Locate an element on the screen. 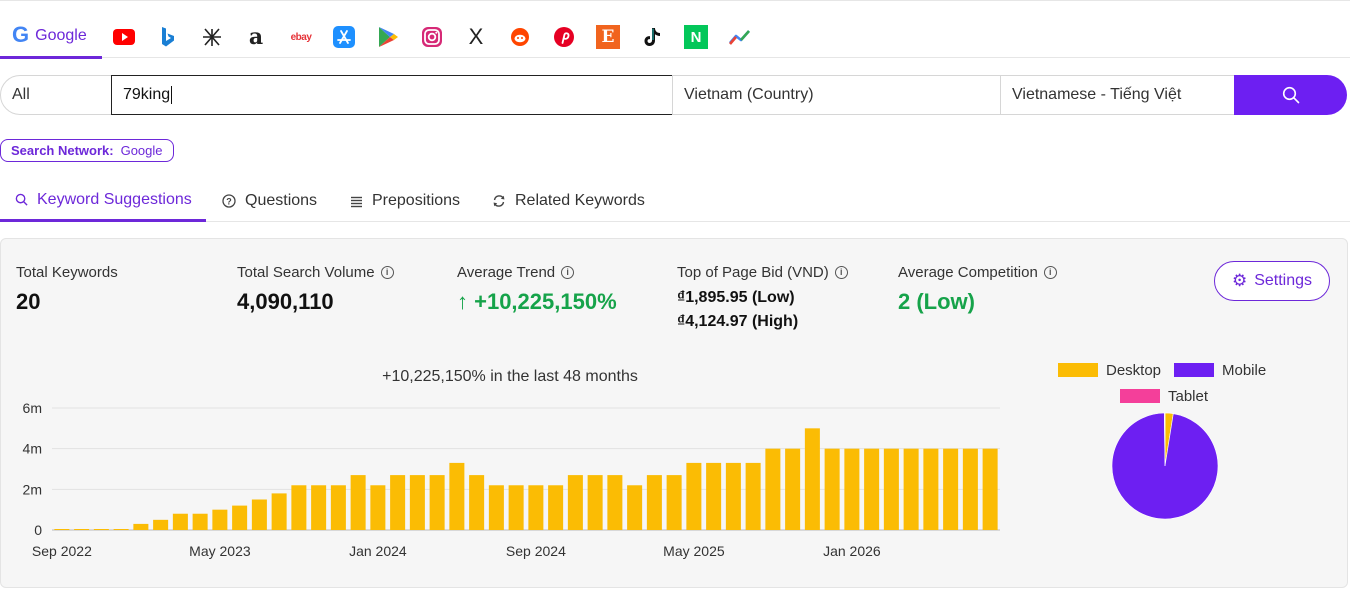 This screenshot has height=590, width=1350. pinterest-icon is located at coordinates (564, 37).